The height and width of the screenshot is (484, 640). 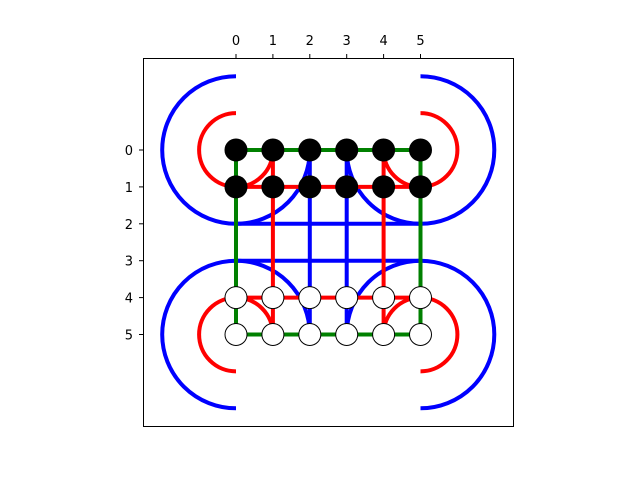 I want to click on x-tick-label: 1, so click(x=273, y=41).